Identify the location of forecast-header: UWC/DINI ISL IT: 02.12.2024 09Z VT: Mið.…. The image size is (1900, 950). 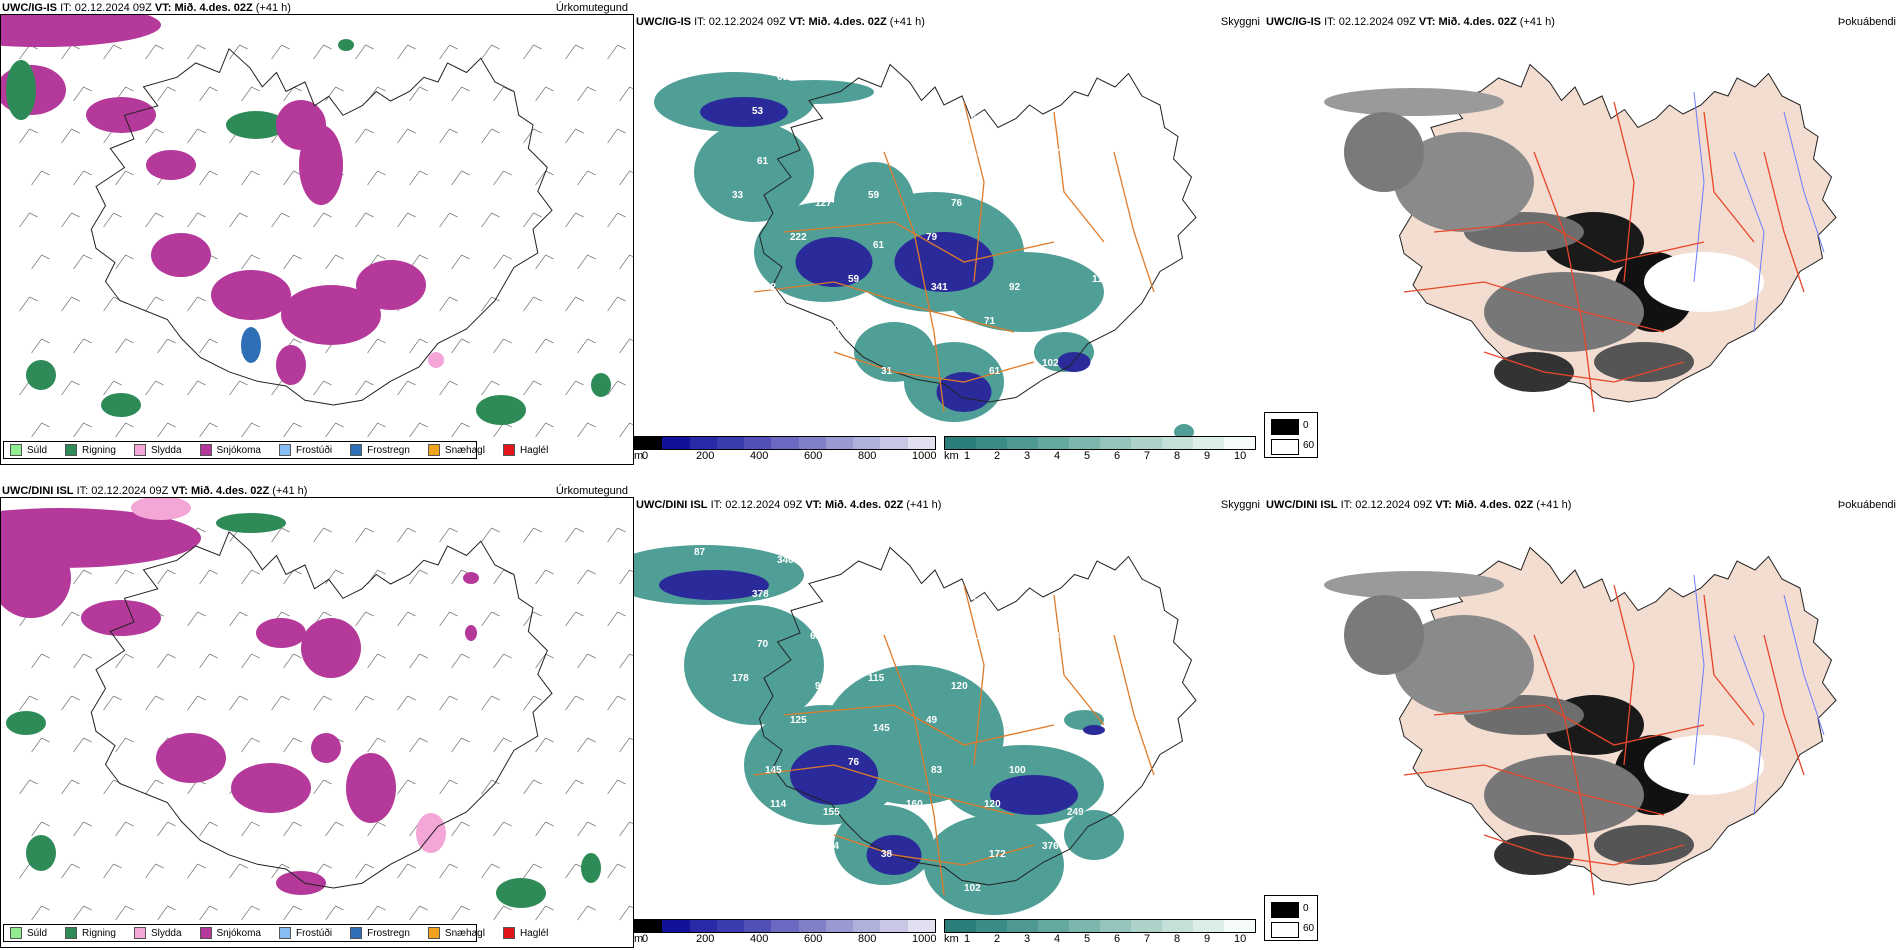
(1418, 505).